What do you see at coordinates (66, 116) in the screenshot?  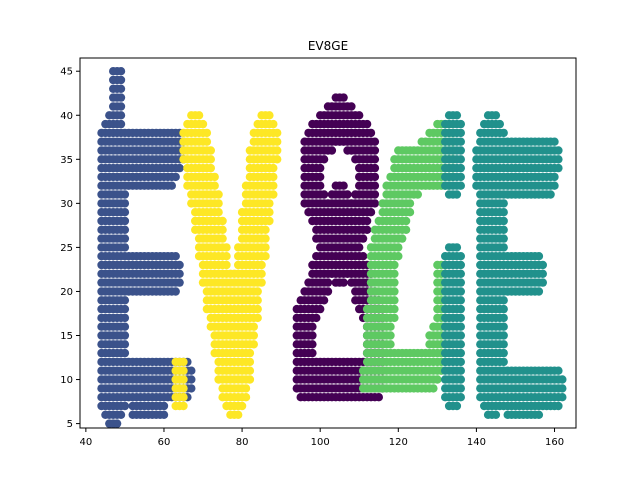 I see `y-tick-label: 40` at bounding box center [66, 116].